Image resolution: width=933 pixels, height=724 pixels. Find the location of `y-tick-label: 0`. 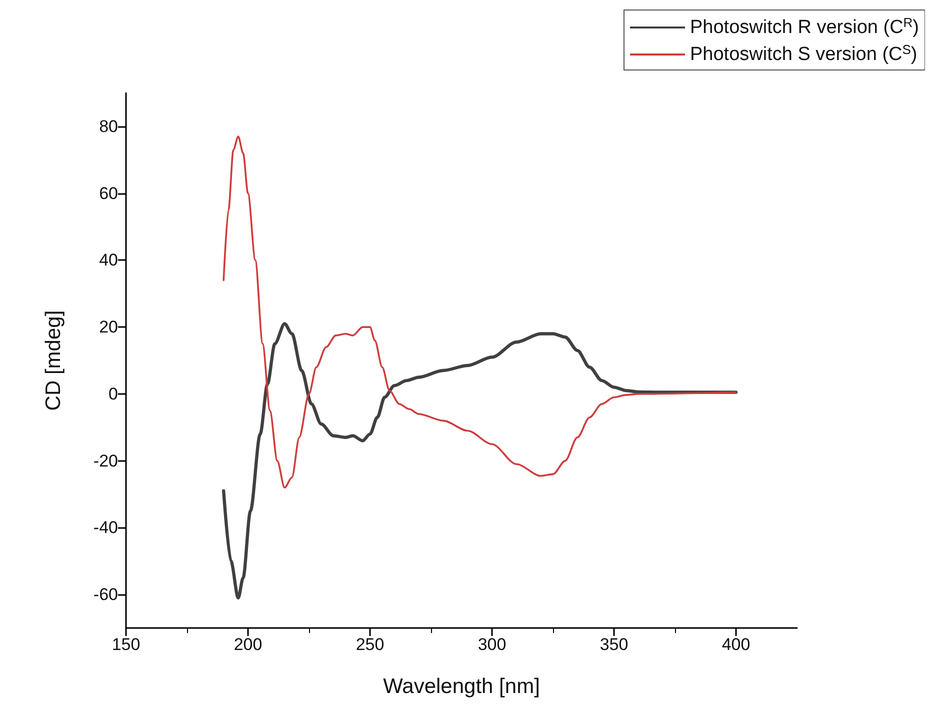

y-tick-label: 0 is located at coordinates (113, 394).